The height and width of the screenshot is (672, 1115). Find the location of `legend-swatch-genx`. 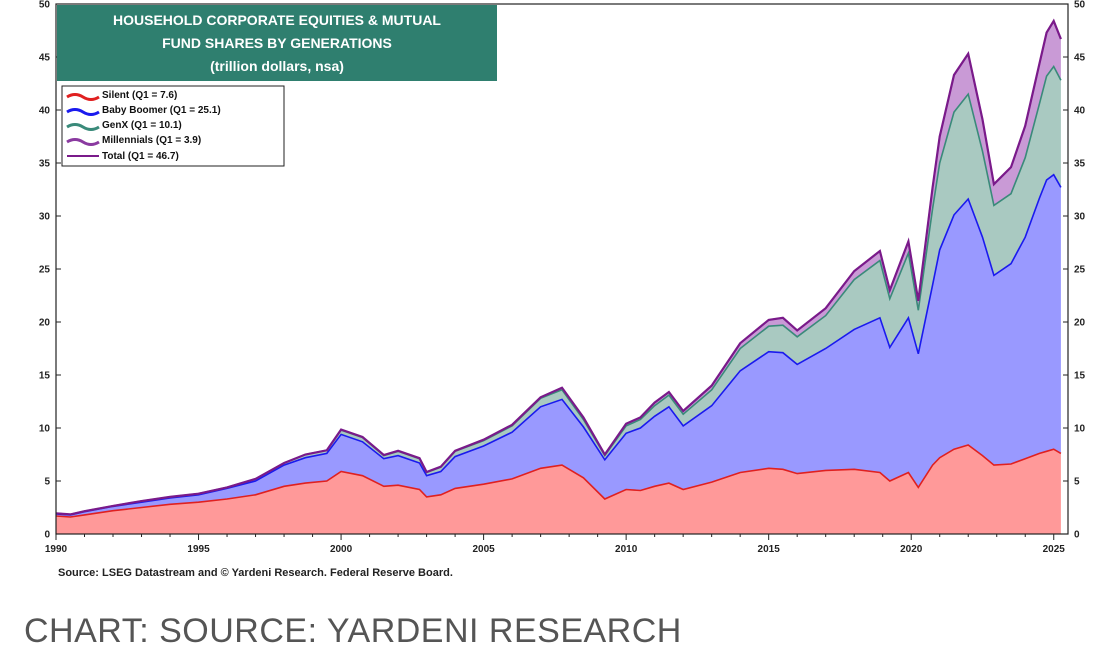

legend-swatch-genx is located at coordinates (83, 127).